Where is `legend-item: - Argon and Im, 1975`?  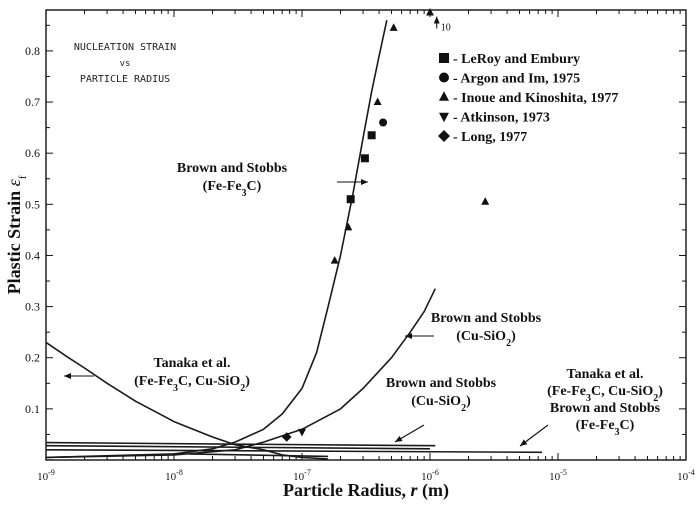
legend-item: - Argon and Im, 1975 is located at coordinates (509, 79).